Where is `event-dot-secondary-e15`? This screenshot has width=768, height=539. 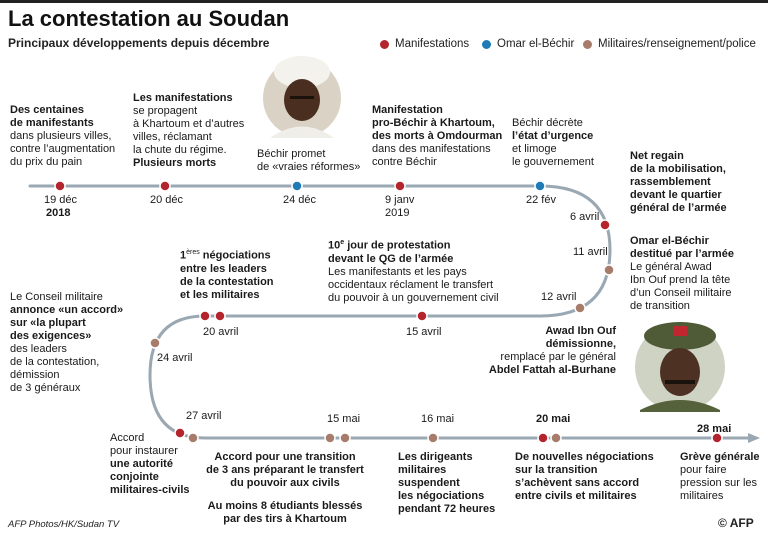
event-dot-secondary-e15 is located at coordinates (556, 438).